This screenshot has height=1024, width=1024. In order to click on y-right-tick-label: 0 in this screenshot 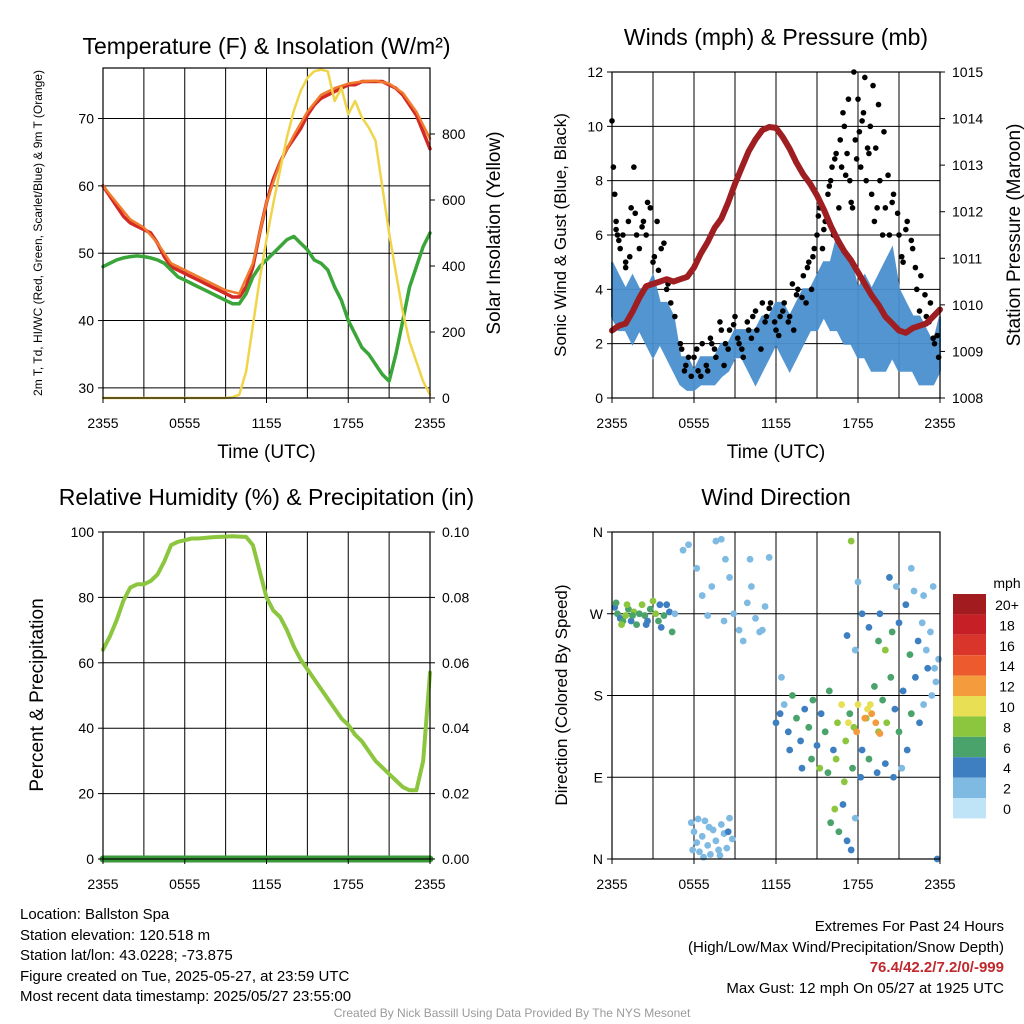, I will do `click(446, 398)`.